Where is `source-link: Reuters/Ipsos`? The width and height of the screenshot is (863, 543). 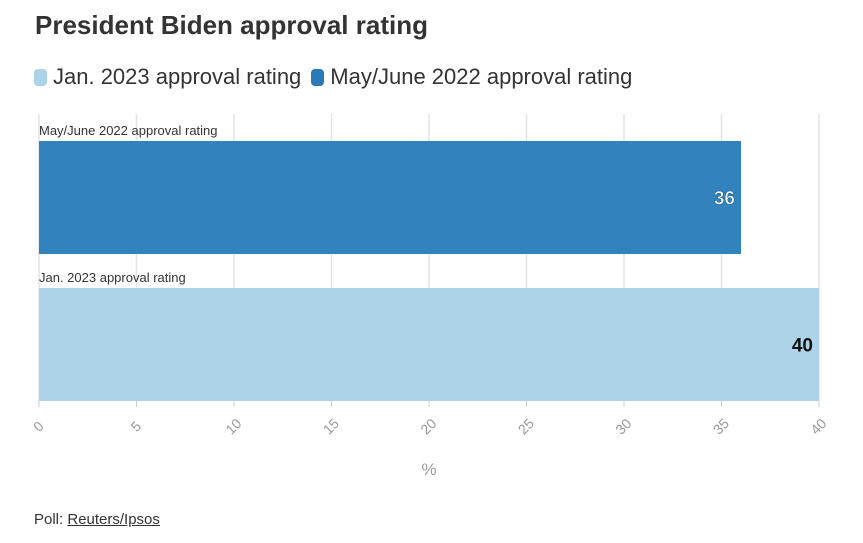
source-link: Reuters/Ipsos is located at coordinates (113, 519).